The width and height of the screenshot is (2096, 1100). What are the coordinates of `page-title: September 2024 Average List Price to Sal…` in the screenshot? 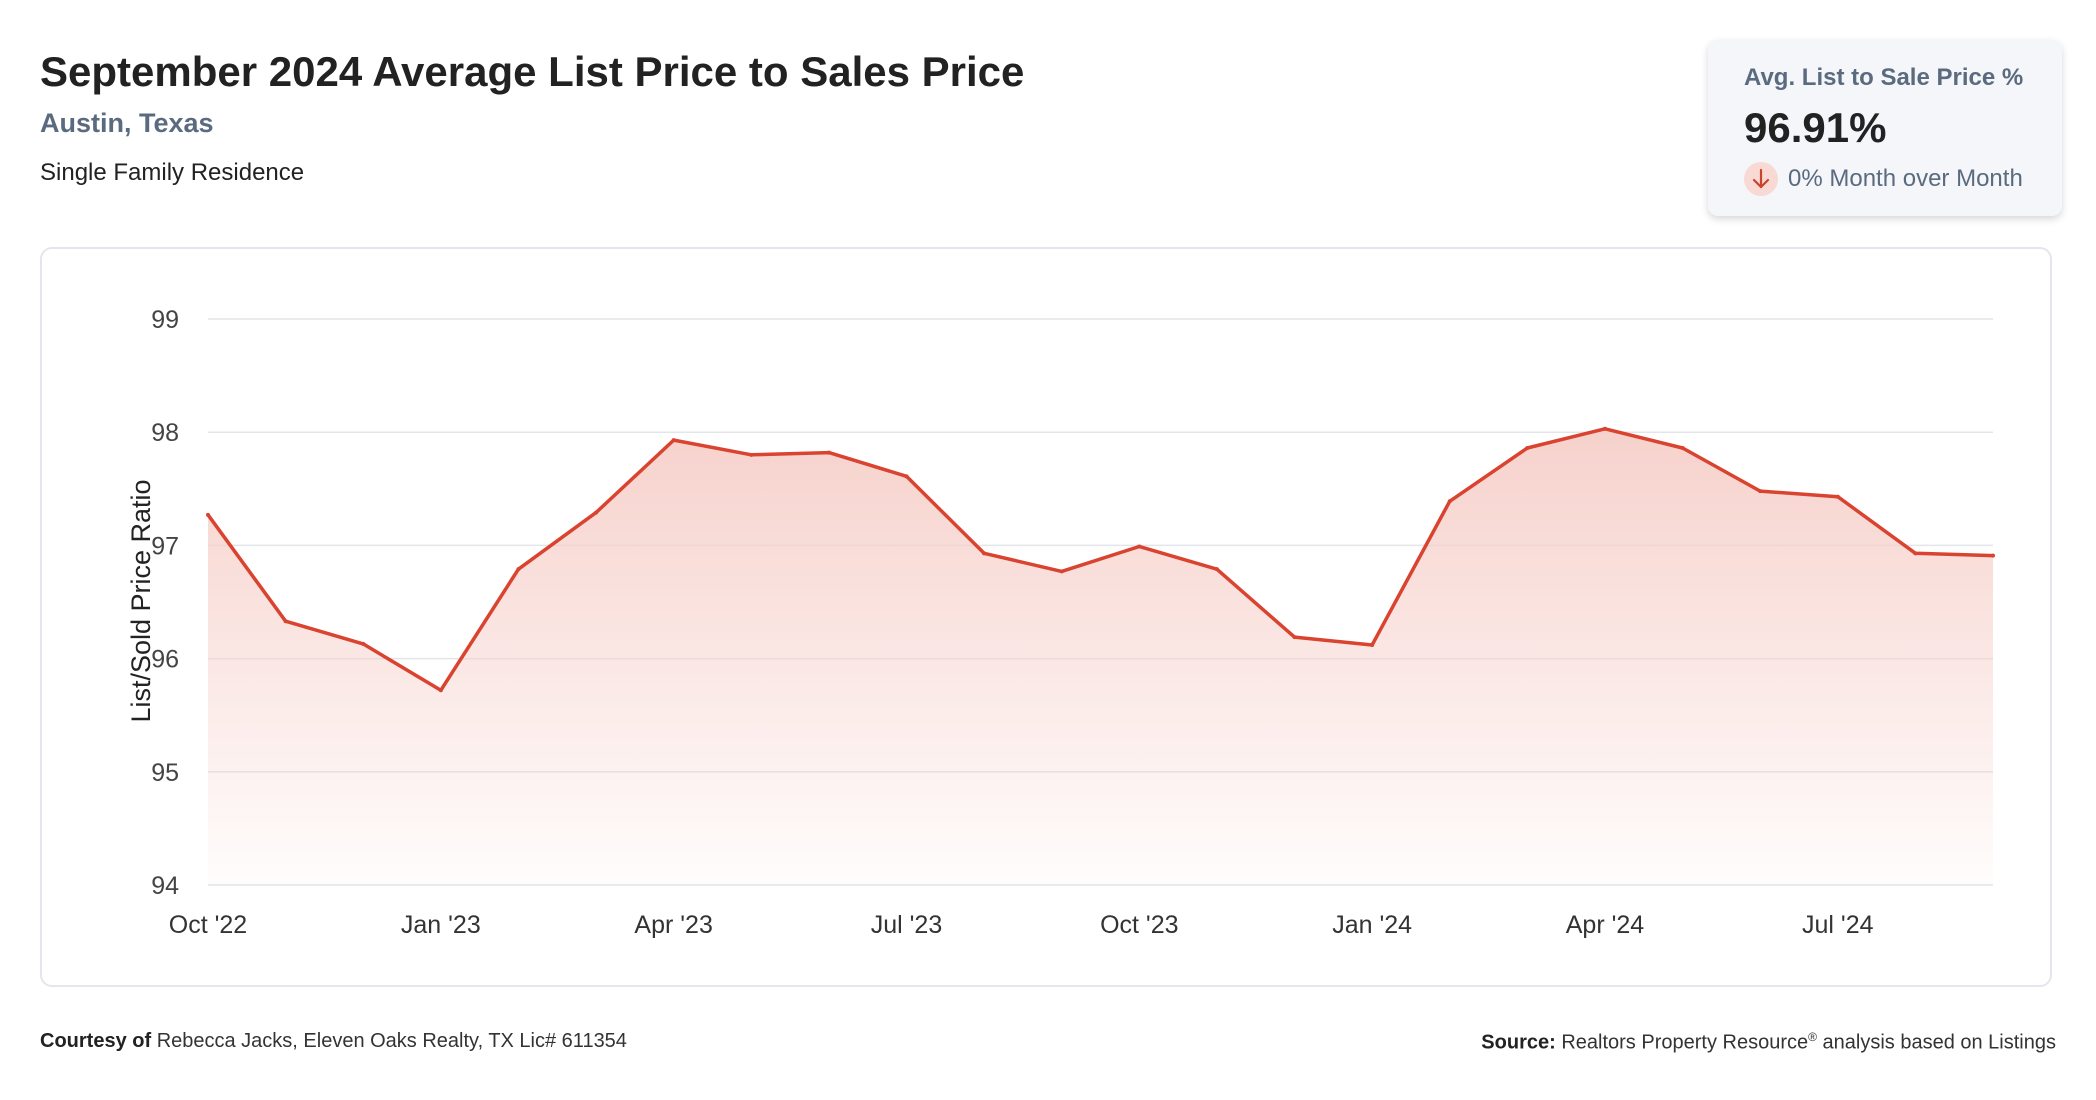 It's located at (532, 71).